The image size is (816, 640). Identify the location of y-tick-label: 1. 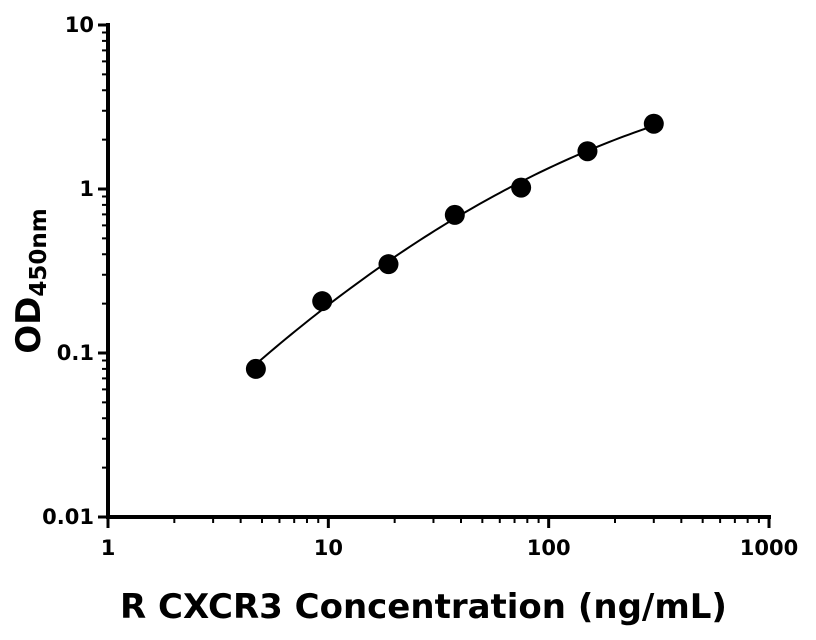
(86, 189).